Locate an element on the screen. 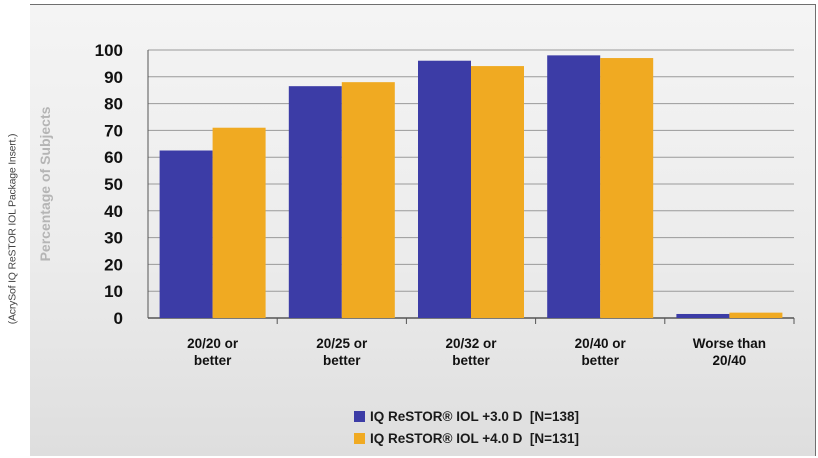  bar-series1-cat4 is located at coordinates (574, 187).